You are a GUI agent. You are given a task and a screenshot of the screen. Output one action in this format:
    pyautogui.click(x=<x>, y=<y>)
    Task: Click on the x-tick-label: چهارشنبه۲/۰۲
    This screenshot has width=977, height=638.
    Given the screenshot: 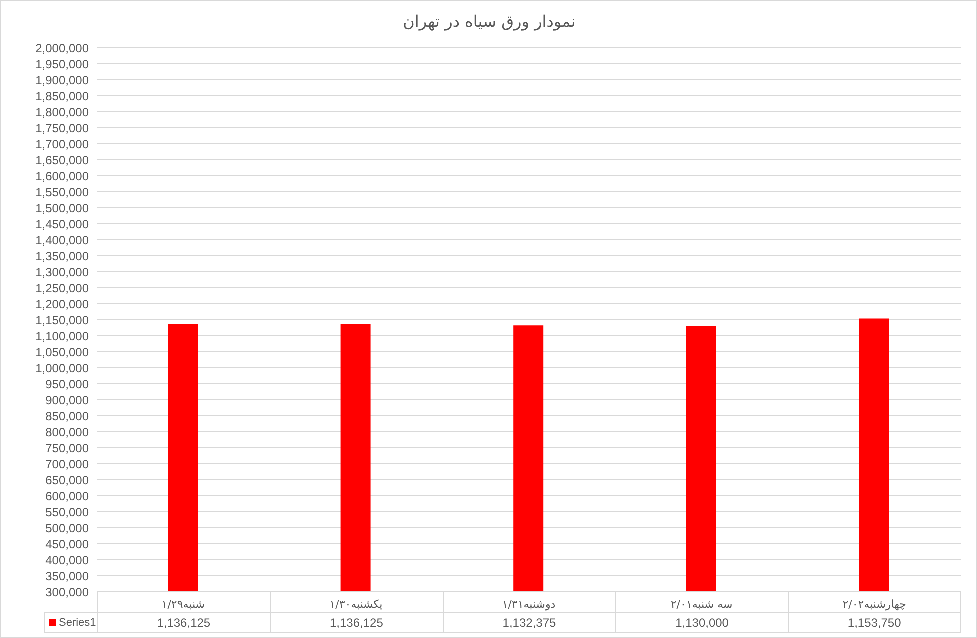 What is the action you would take?
    pyautogui.click(x=874, y=604)
    